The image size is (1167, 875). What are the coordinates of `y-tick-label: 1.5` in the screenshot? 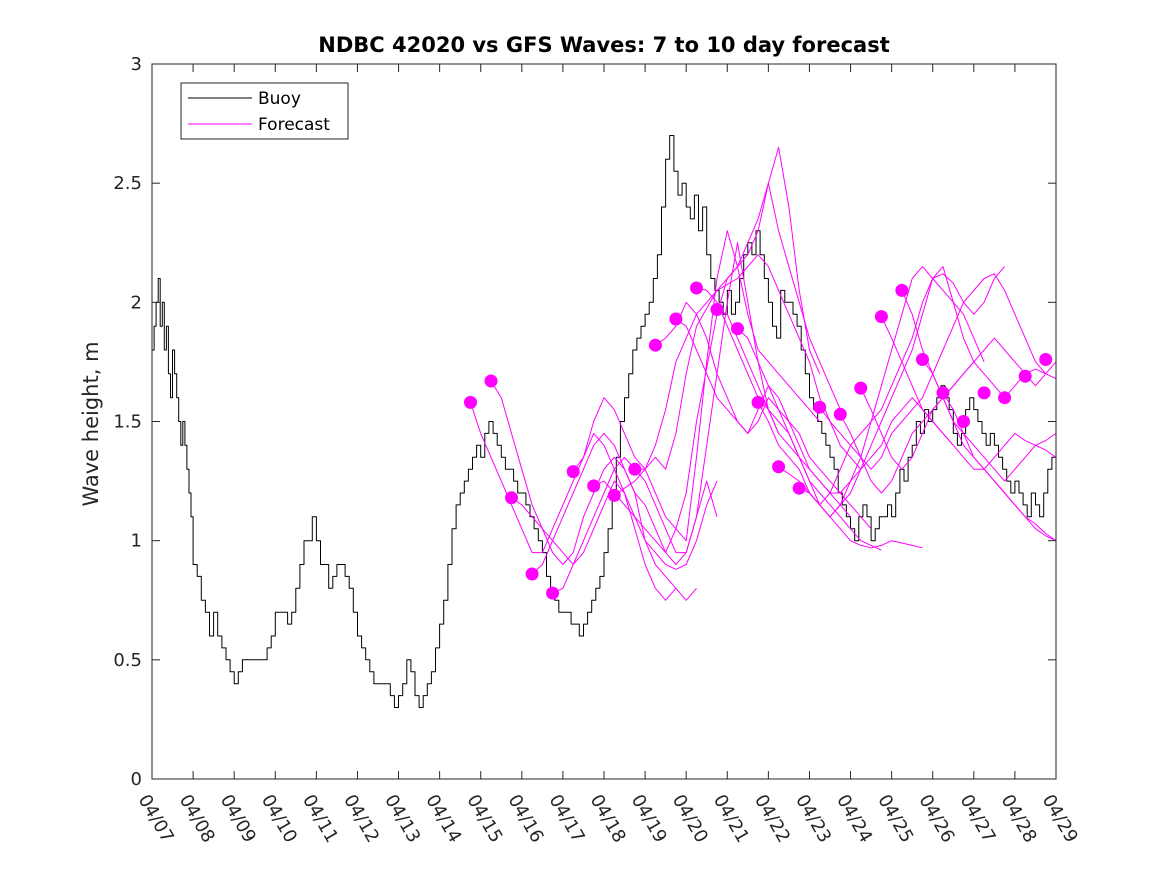 It's located at (127, 422).